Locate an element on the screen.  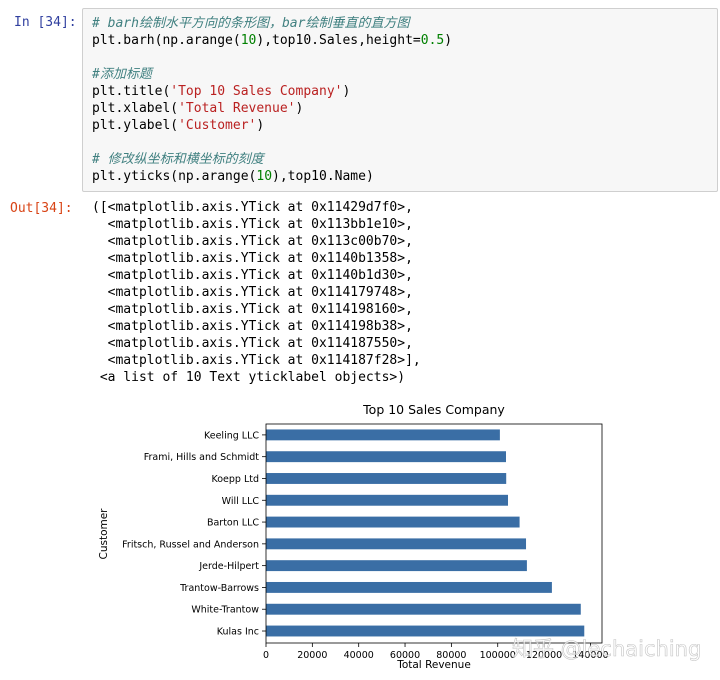
output-line: <matplotlib.axis.YTick at 0x114198b38>, is located at coordinates (252, 326).